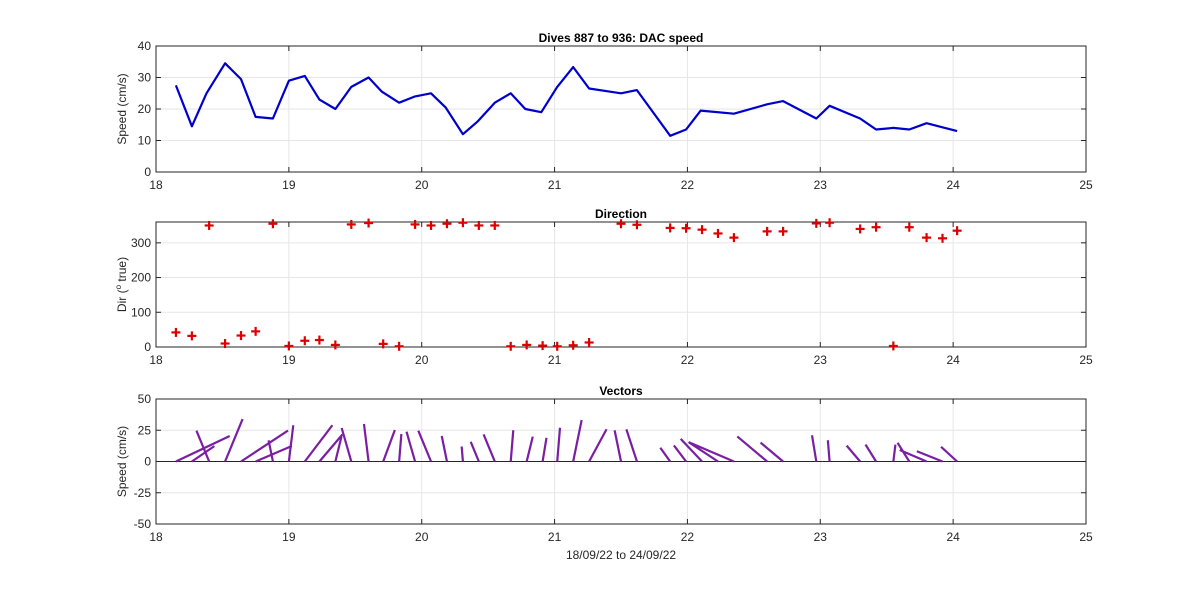  What do you see at coordinates (122, 271) in the screenshot?
I see `y-axis-label-part: true)` at bounding box center [122, 271].